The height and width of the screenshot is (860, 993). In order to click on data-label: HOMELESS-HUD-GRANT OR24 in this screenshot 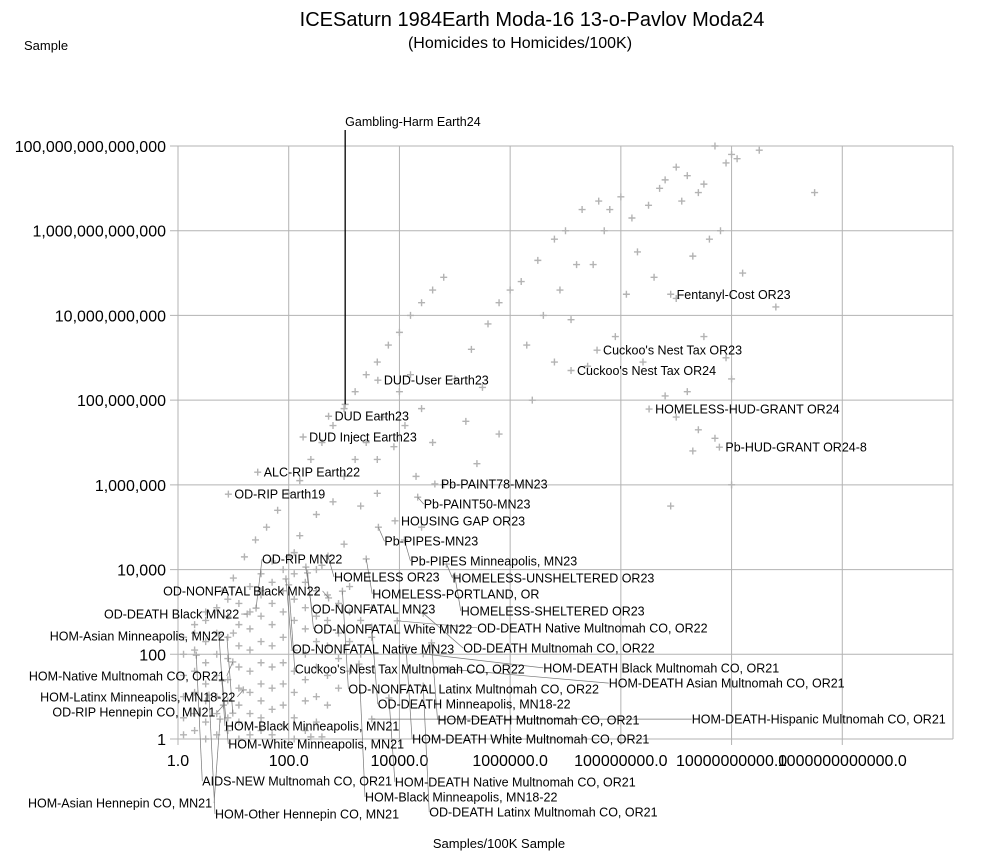, I will do `click(747, 410)`.